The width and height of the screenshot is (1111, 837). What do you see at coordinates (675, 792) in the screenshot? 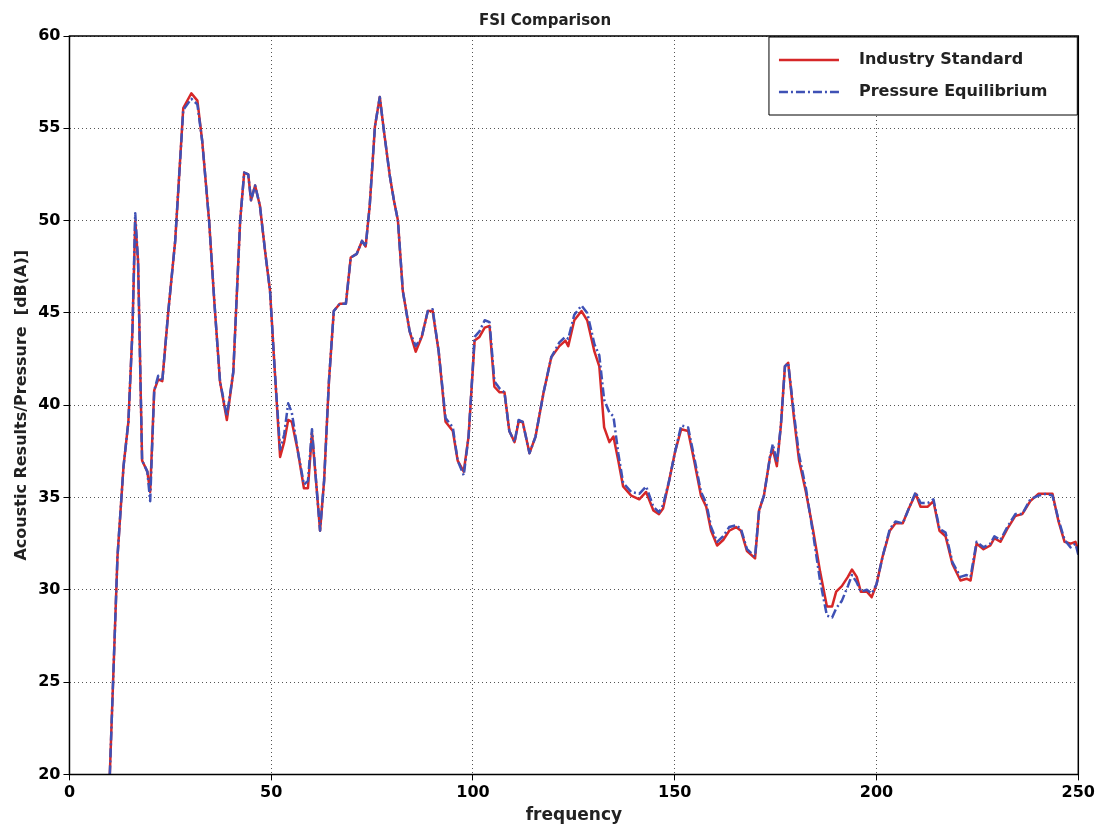
I see `x-tick-label: 150` at bounding box center [675, 792].